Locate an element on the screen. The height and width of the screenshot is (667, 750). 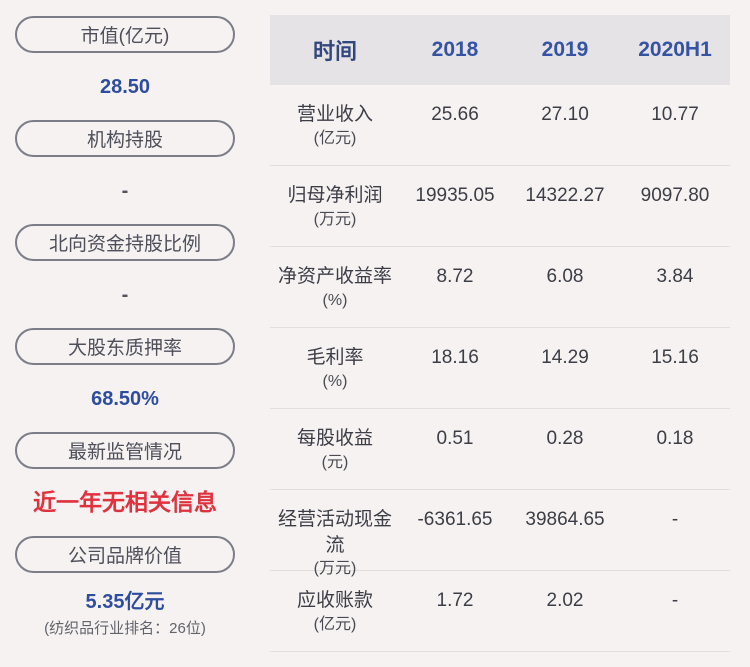
metric-value: 10.77 is located at coordinates (675, 114).